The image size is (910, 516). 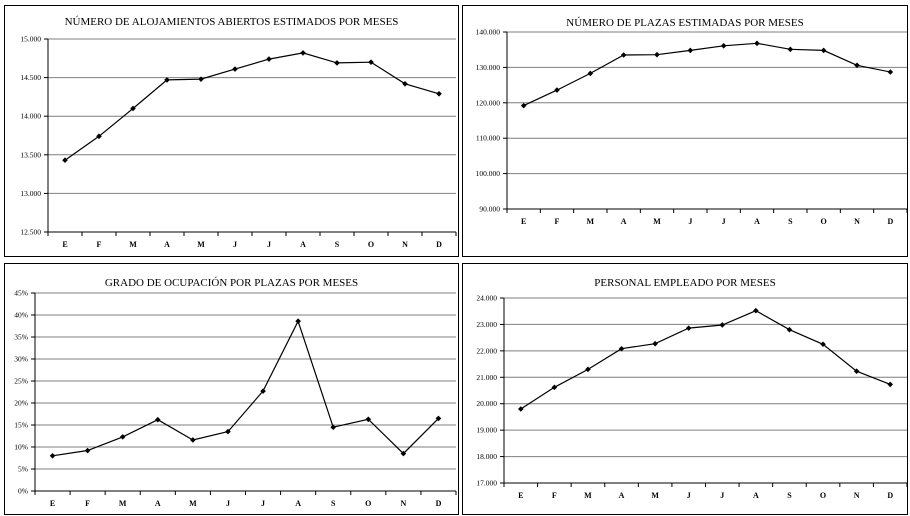 I want to click on y-tick-label: 20.000, so click(x=486, y=403).